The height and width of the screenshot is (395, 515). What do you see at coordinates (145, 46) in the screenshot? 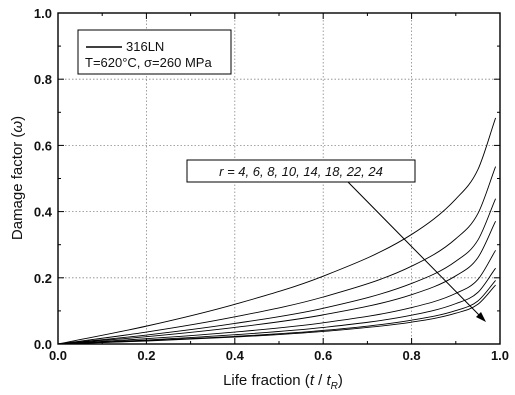
I see `legend-entry-material: 316LN` at bounding box center [145, 46].